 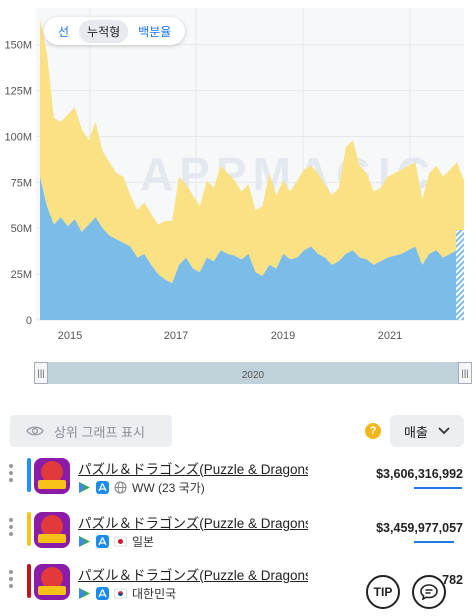 I want to click on app-meta: 일본, so click(x=116, y=541).